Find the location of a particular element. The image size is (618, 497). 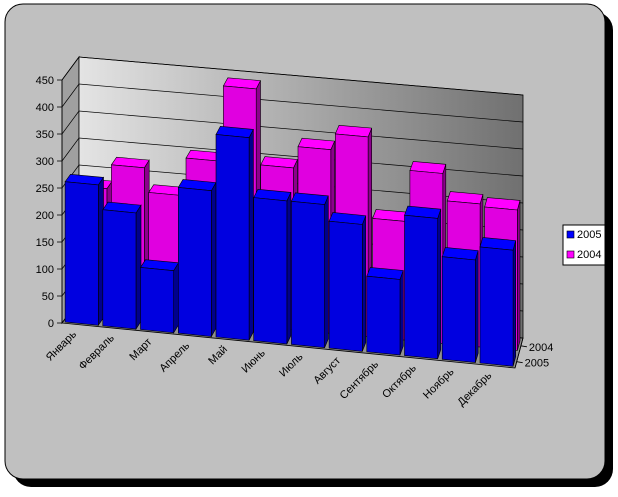

legend-swatch-2004 is located at coordinates (570, 254).